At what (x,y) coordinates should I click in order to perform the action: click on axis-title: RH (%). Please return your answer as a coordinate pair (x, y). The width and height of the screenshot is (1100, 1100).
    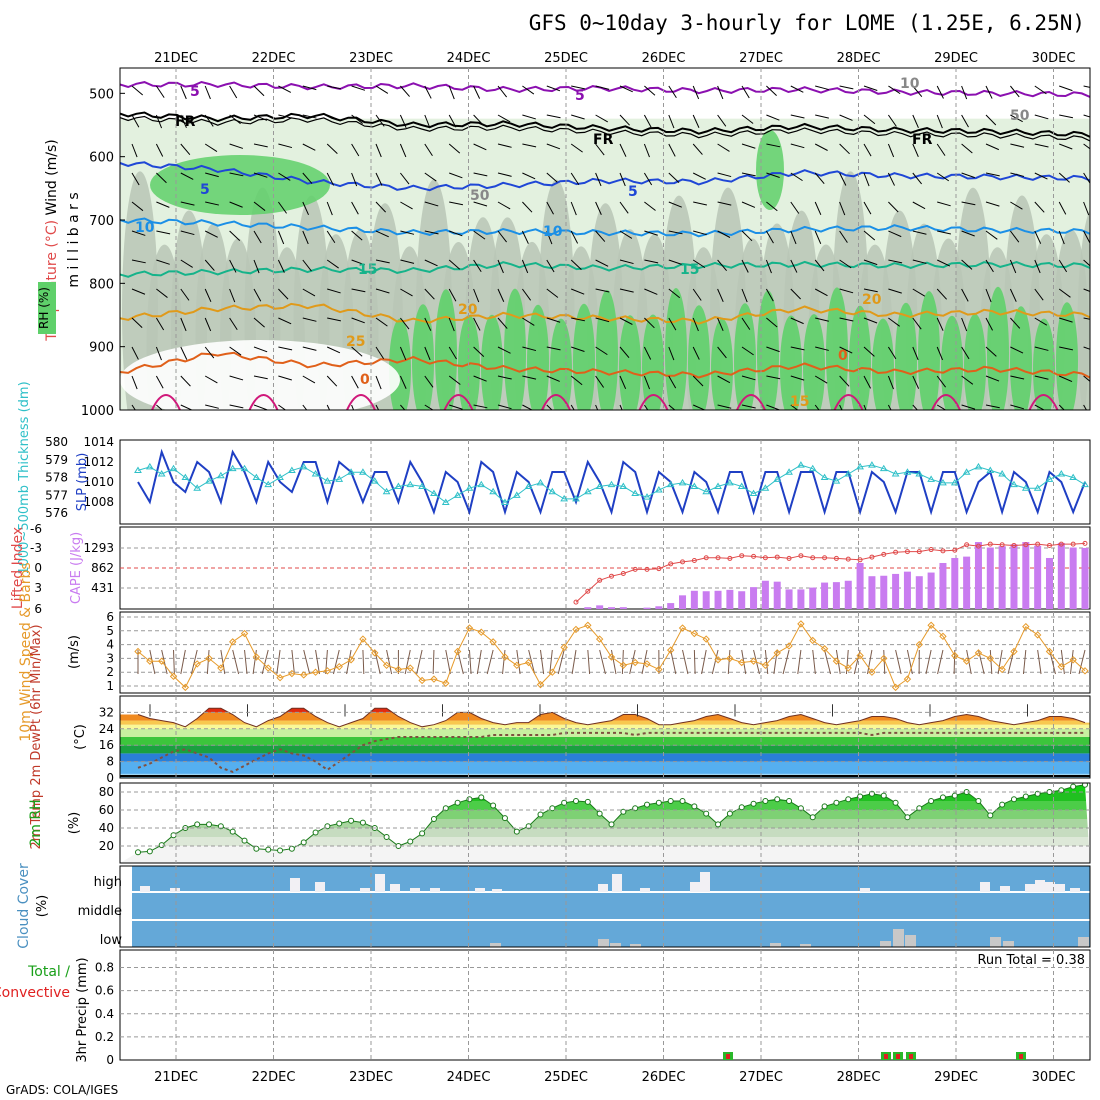
    Looking at the image, I should click on (44, 308).